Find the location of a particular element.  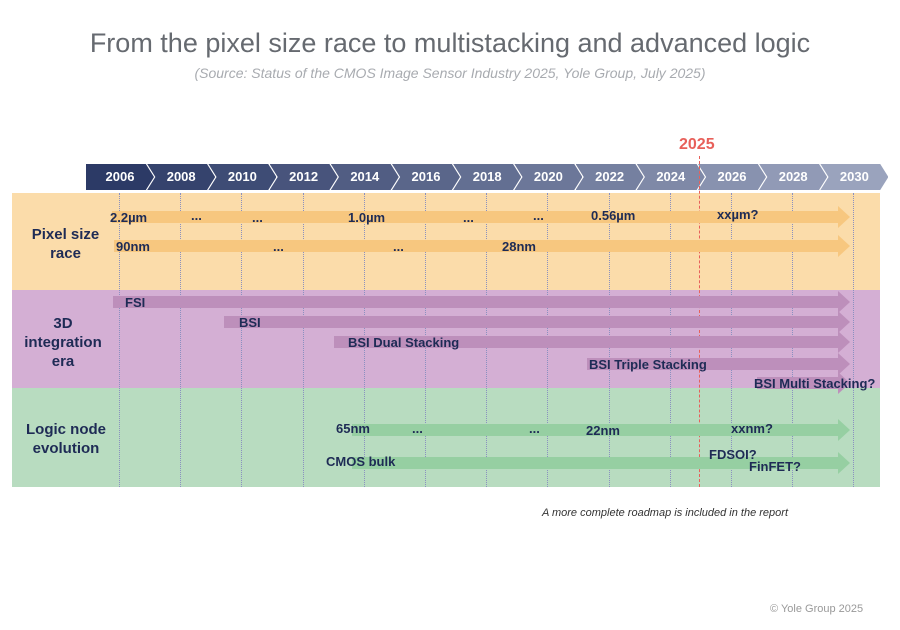

transistor-type-arrow is located at coordinates (601, 463).